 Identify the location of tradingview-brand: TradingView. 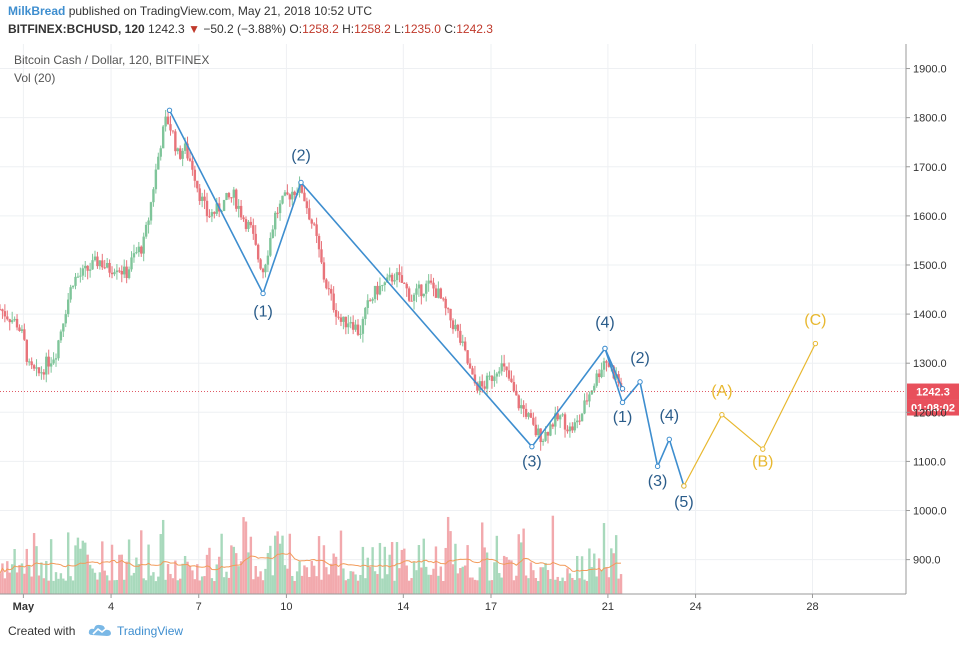
(150, 631).